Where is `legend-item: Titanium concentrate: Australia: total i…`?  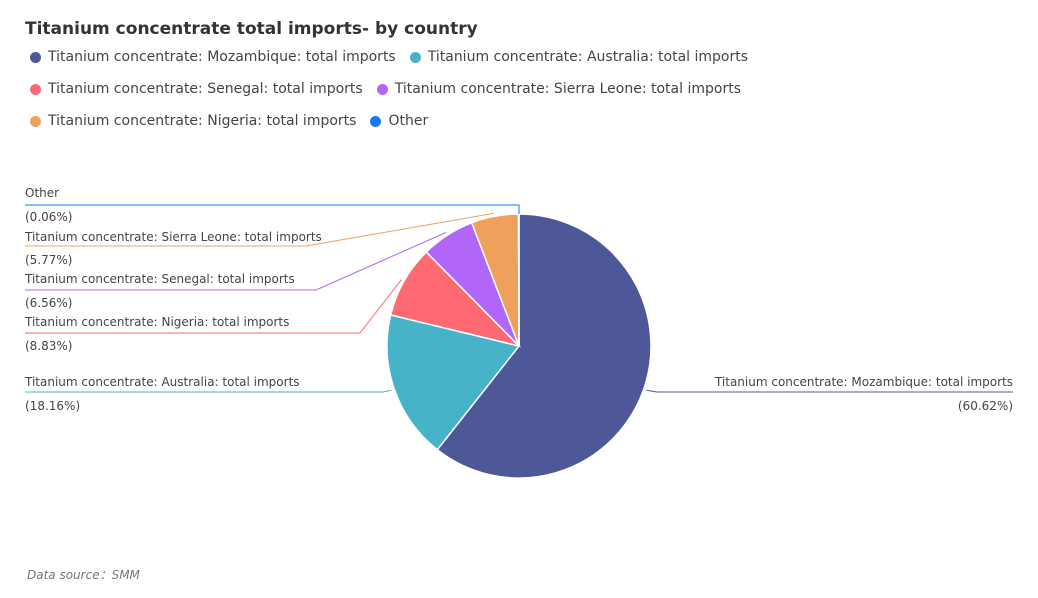 legend-item: Titanium concentrate: Australia: total i… is located at coordinates (579, 57).